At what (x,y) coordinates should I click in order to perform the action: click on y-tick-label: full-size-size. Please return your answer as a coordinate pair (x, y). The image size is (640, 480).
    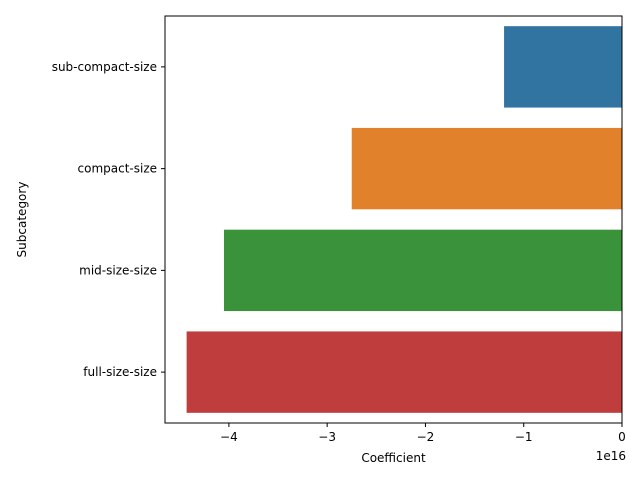
    Looking at the image, I should click on (120, 372).